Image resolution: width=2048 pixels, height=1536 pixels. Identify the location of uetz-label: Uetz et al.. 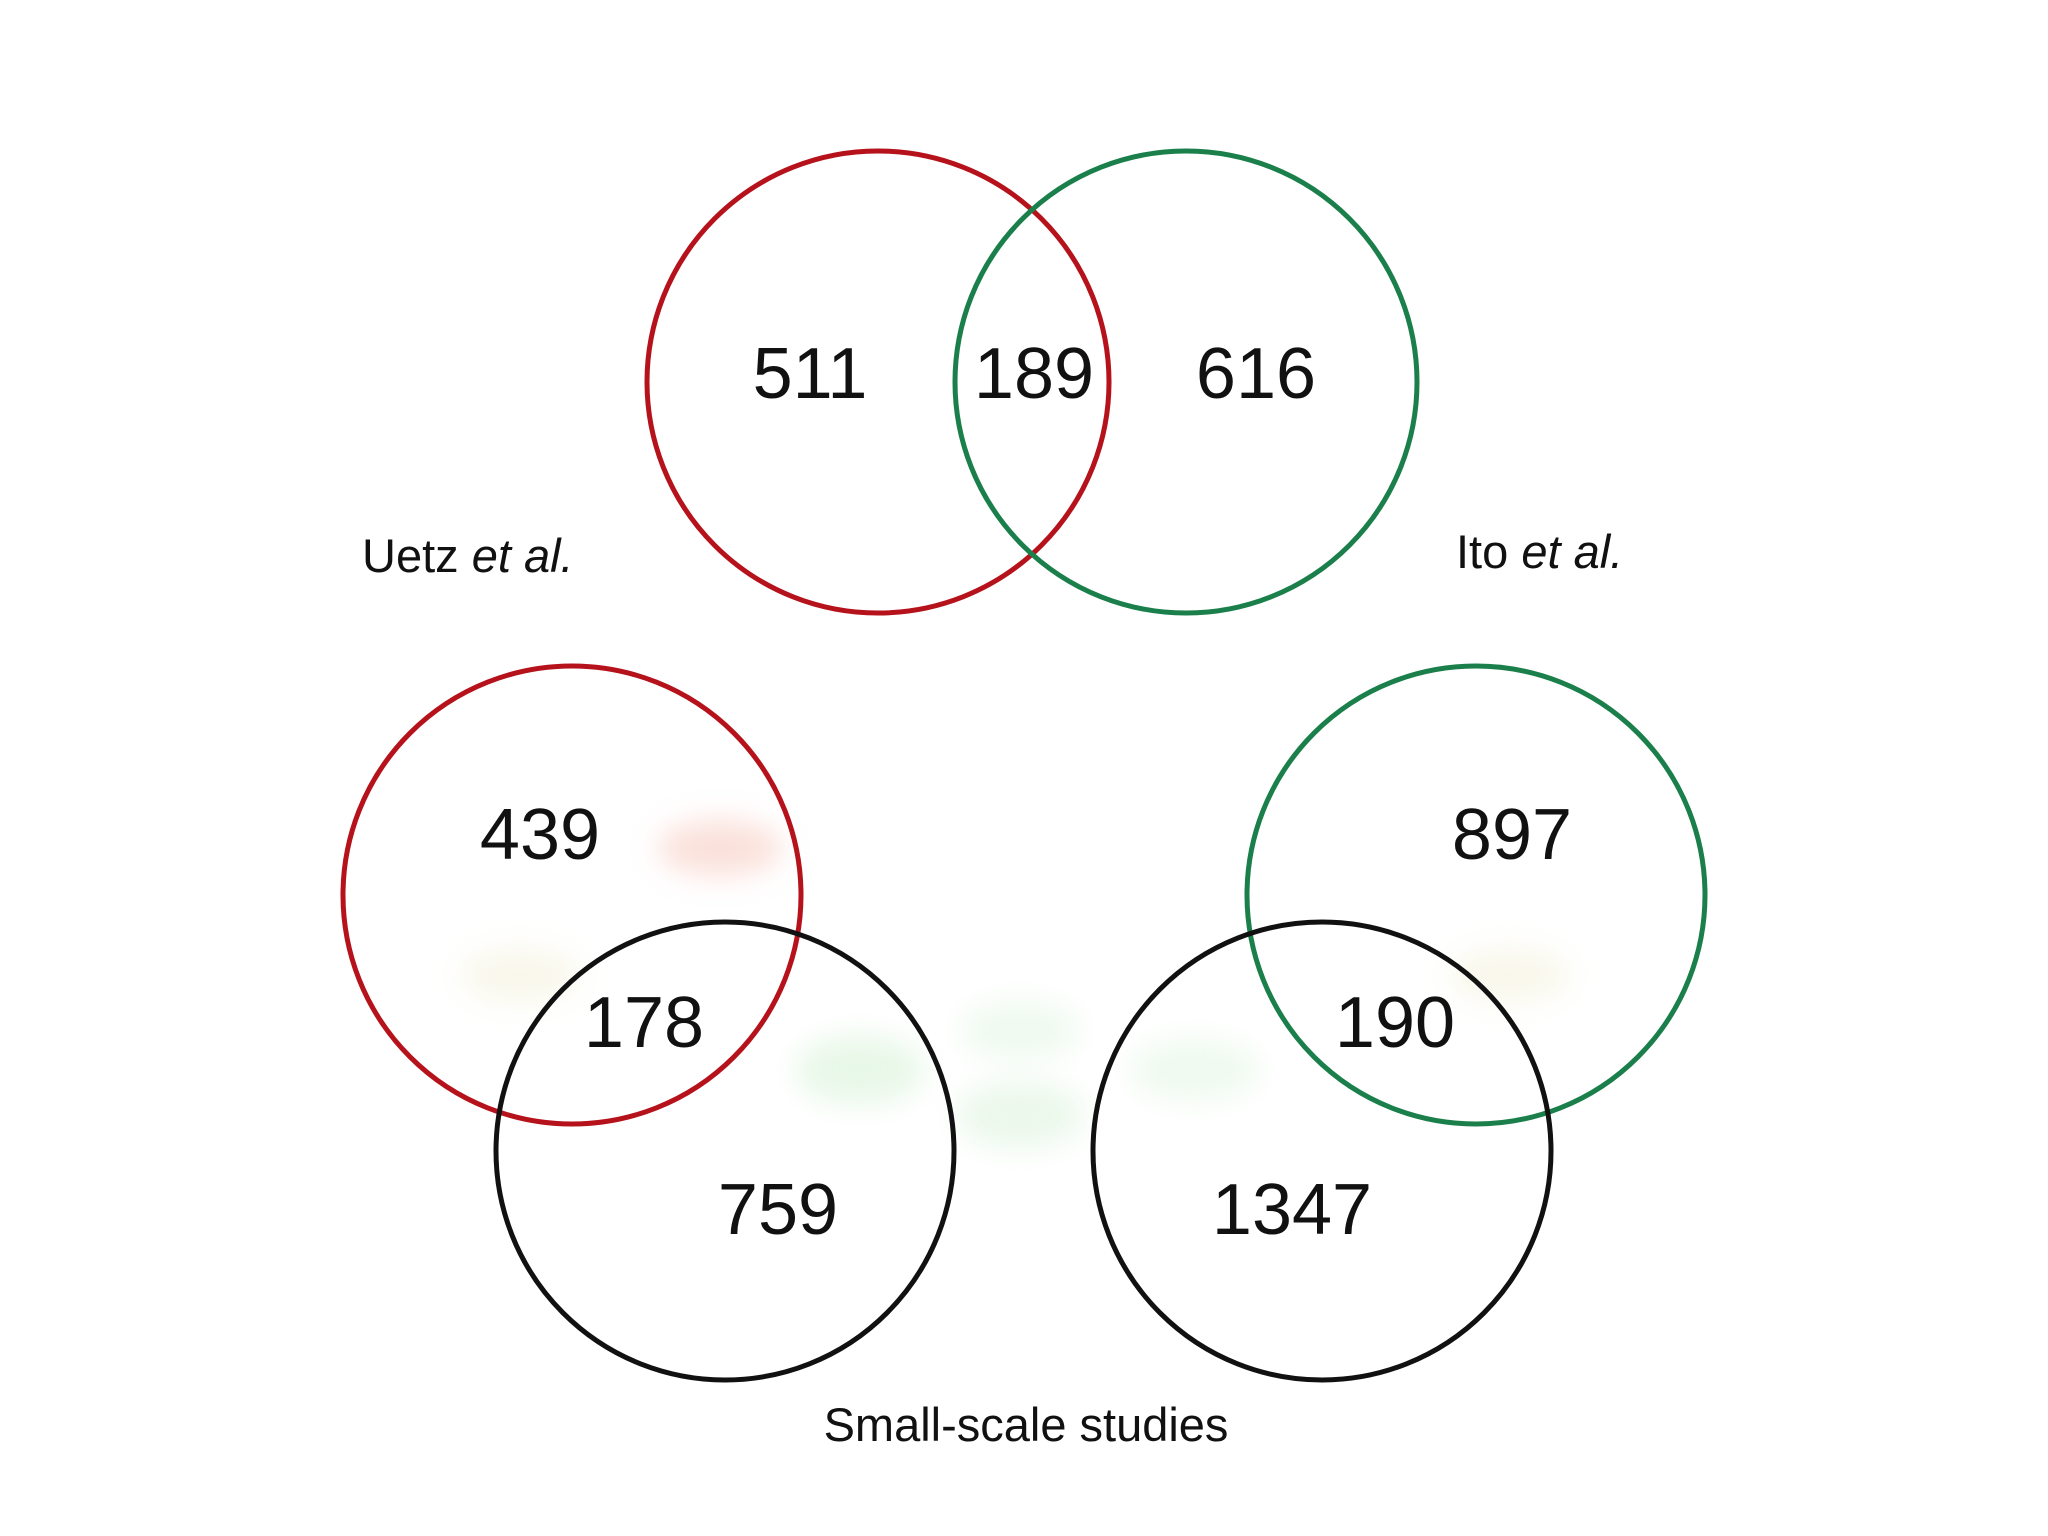
(468, 555).